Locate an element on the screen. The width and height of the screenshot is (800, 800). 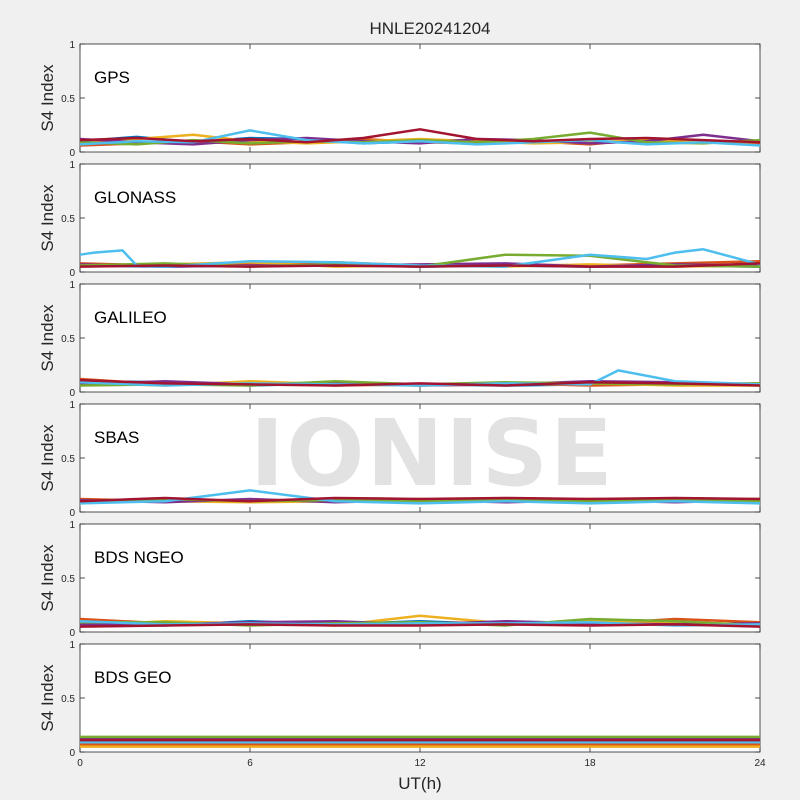
x-tick-label: 0 is located at coordinates (80, 763).